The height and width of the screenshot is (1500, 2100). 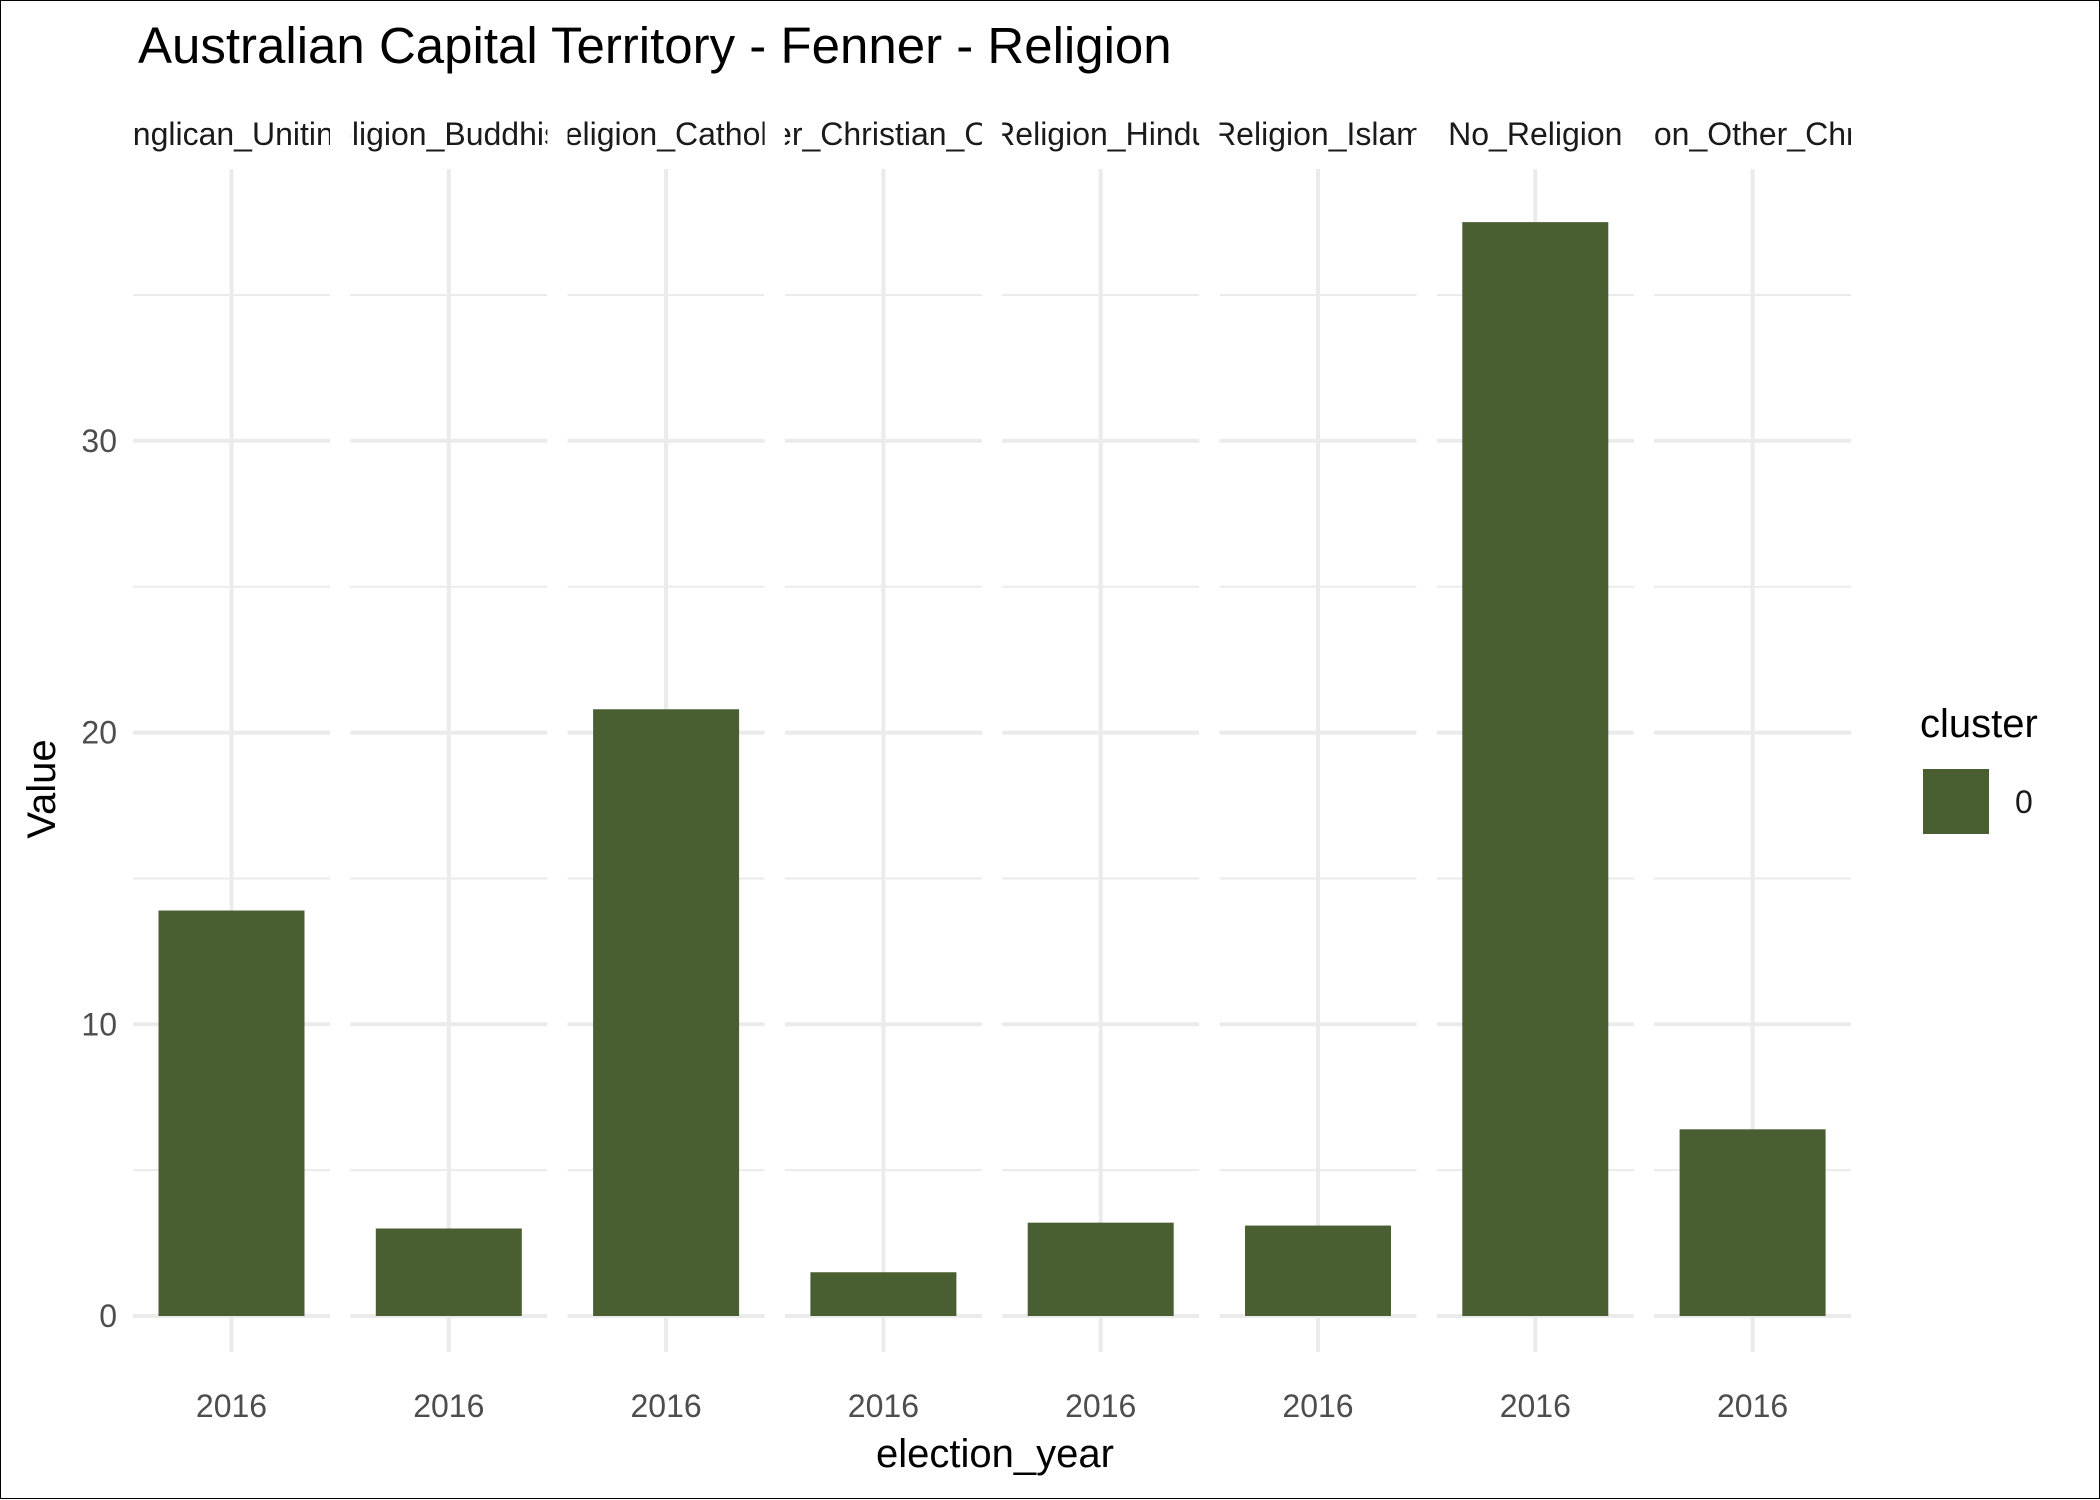 What do you see at coordinates (1752, 1222) in the screenshot?
I see `bar-religion-other-christian` at bounding box center [1752, 1222].